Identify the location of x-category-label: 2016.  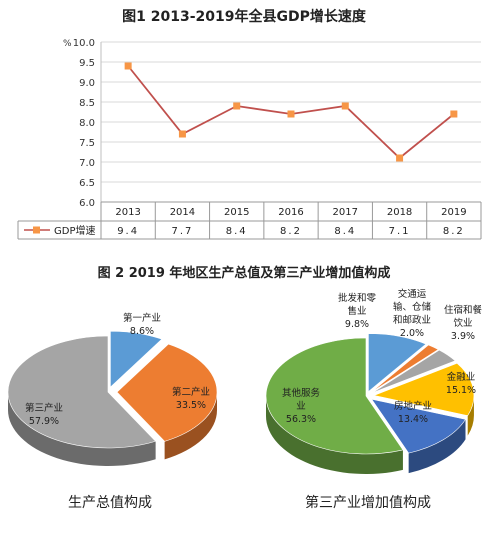
(290, 212).